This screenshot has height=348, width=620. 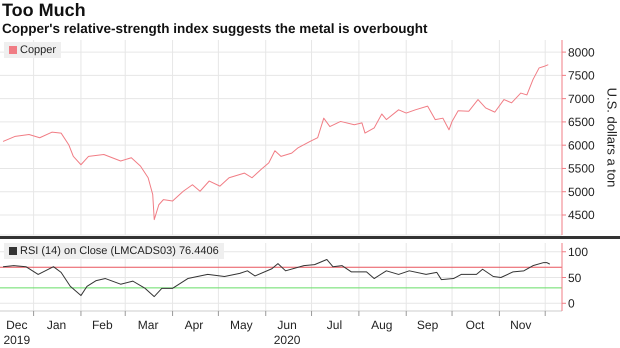 What do you see at coordinates (334, 325) in the screenshot?
I see `x-tick-label: Jul` at bounding box center [334, 325].